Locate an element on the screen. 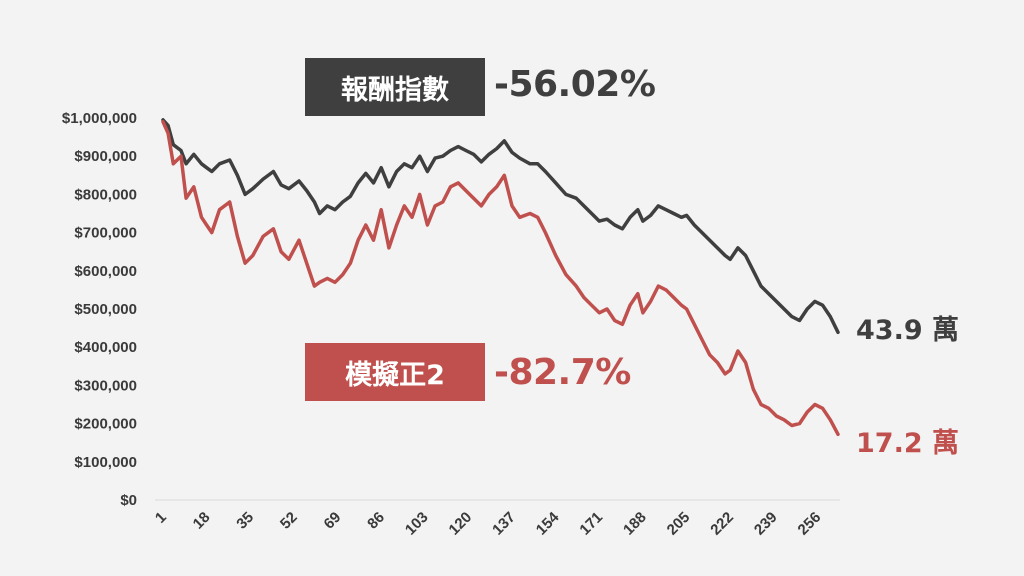 The height and width of the screenshot is (576, 1024). y-tick-label: $600,000 is located at coordinates (105, 271).